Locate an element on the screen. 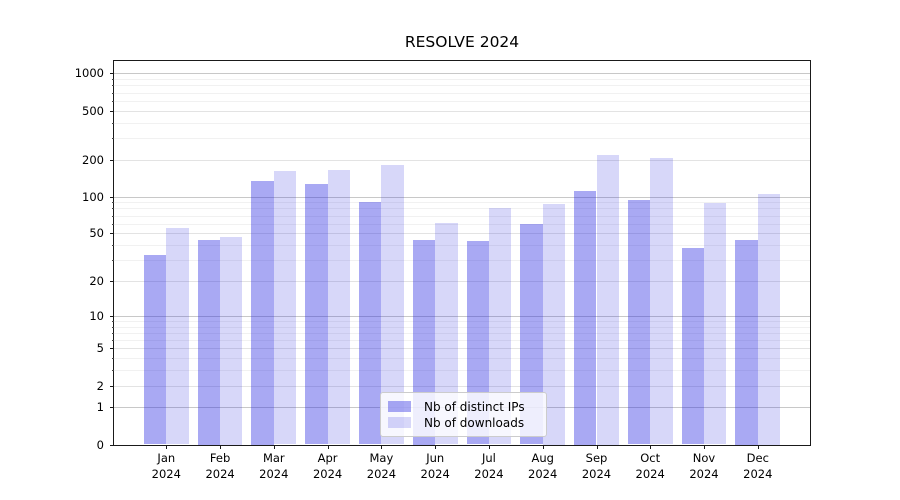 This screenshot has width=900, height=500. legend-label: Nb of distinct IPs is located at coordinates (474, 406).